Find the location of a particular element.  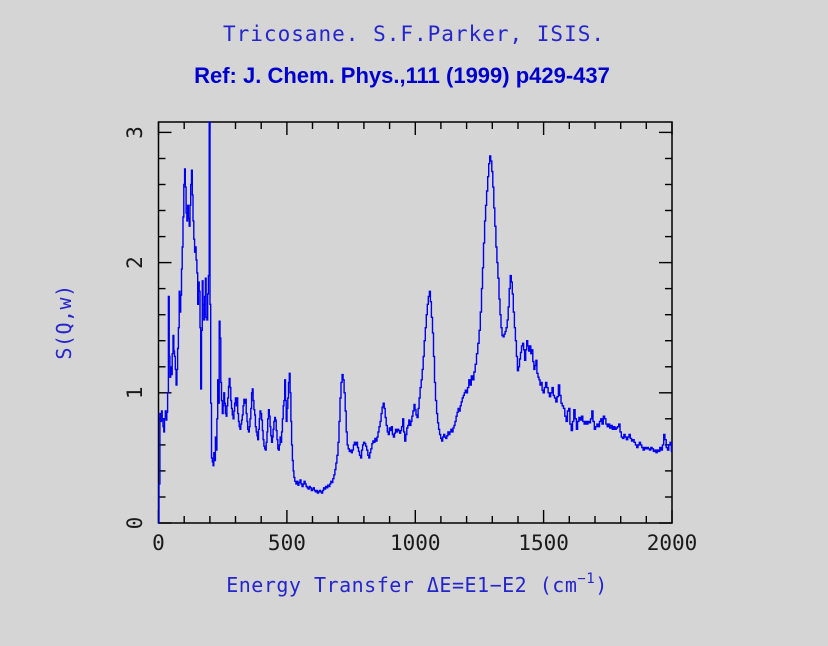

x-tick-label: 2000 is located at coordinates (672, 543).